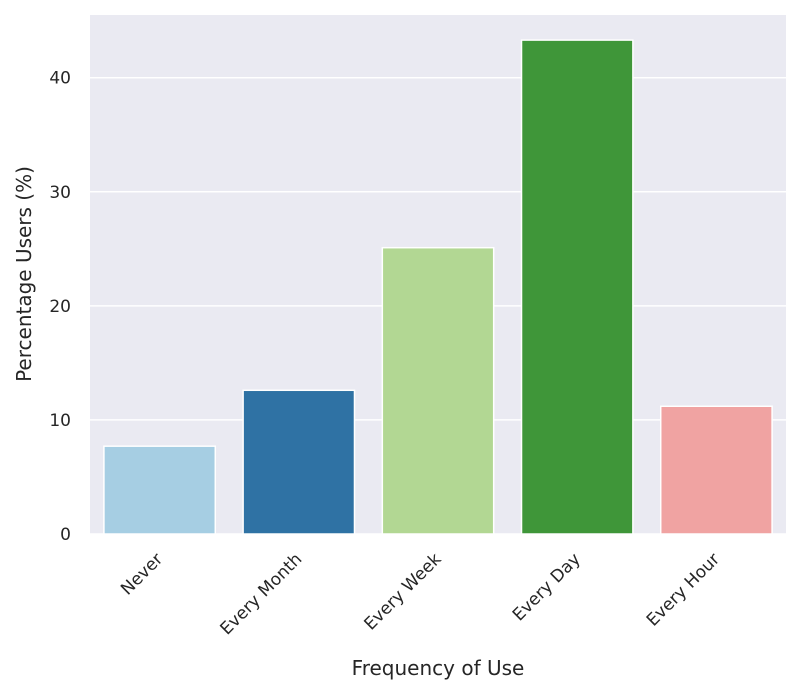 The width and height of the screenshot is (800, 695). Describe the element at coordinates (142, 574) in the screenshot. I see `x-tick-label: Never` at that location.